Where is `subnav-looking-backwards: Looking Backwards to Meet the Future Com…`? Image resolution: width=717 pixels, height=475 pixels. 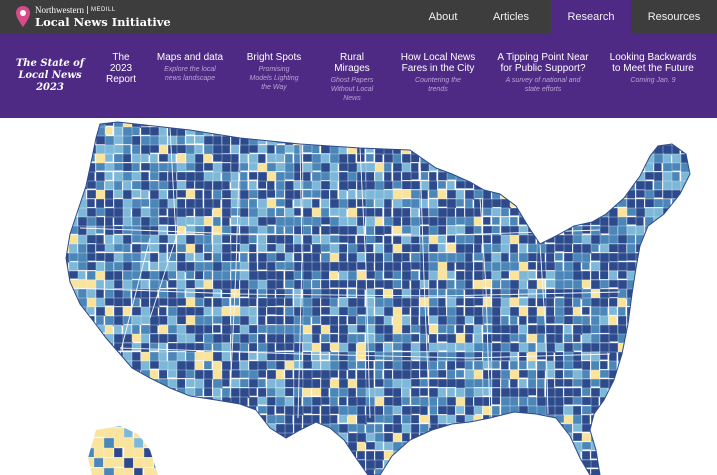
subnav-looking-backwards: Looking Backwards to Meet the Future Com… is located at coordinates (653, 68).